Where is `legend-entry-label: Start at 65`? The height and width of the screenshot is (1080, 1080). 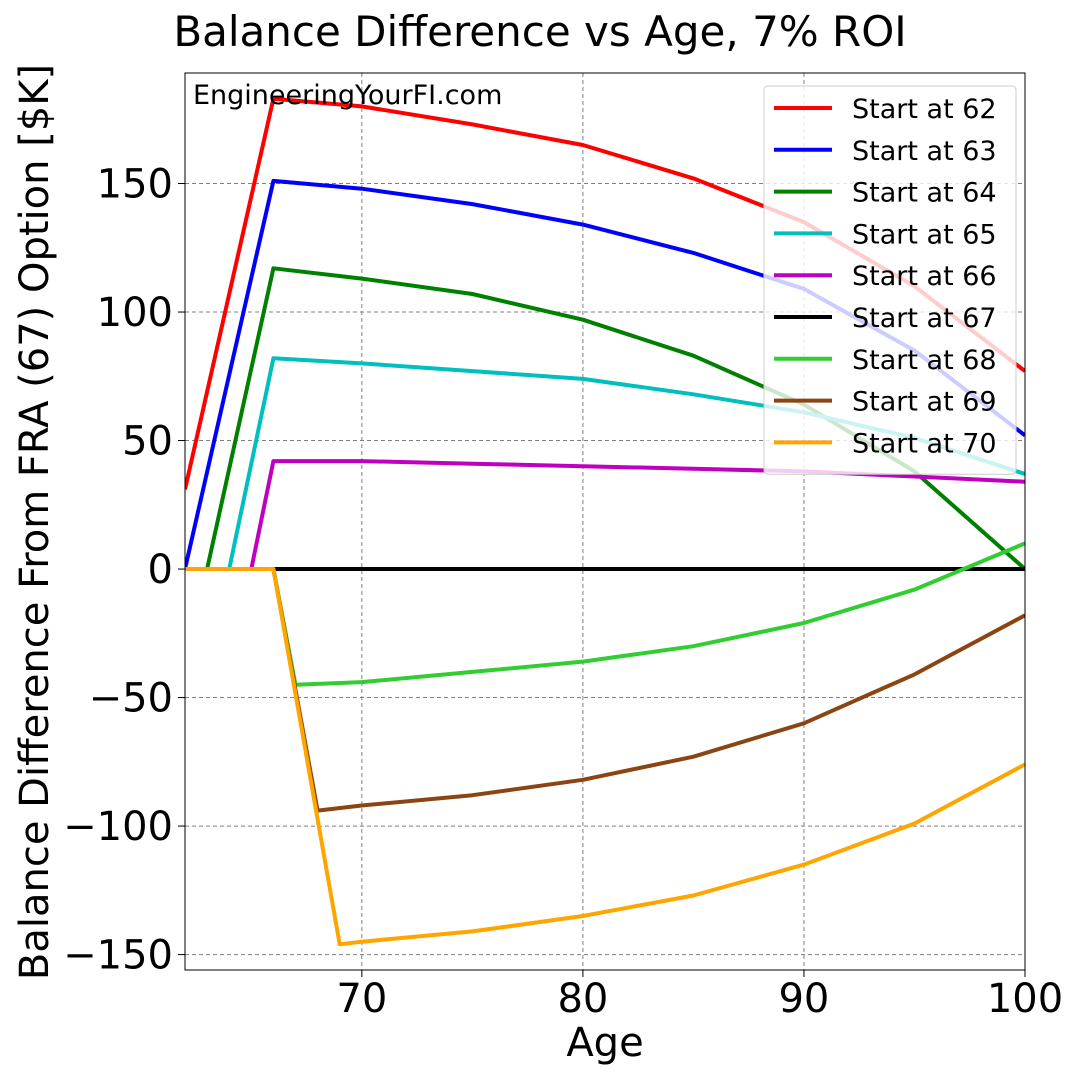 legend-entry-label: Start at 65 is located at coordinates (924, 234).